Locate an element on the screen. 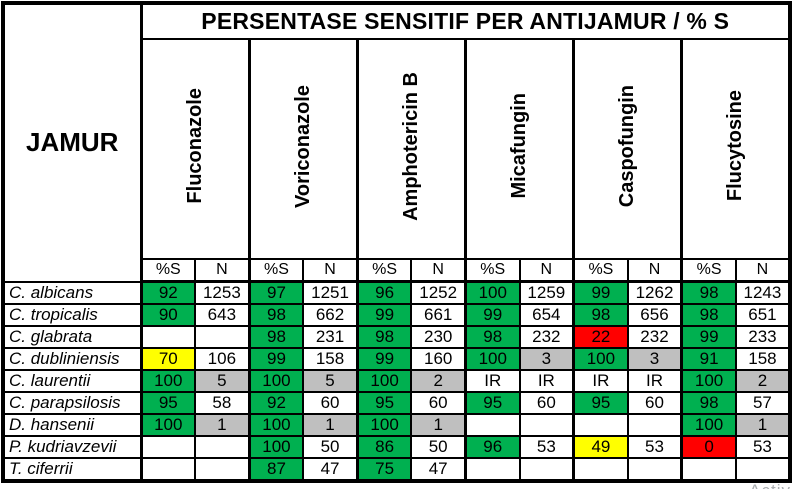 The width and height of the screenshot is (797, 489). column-header-label: Flucytosine is located at coordinates (735, 146).